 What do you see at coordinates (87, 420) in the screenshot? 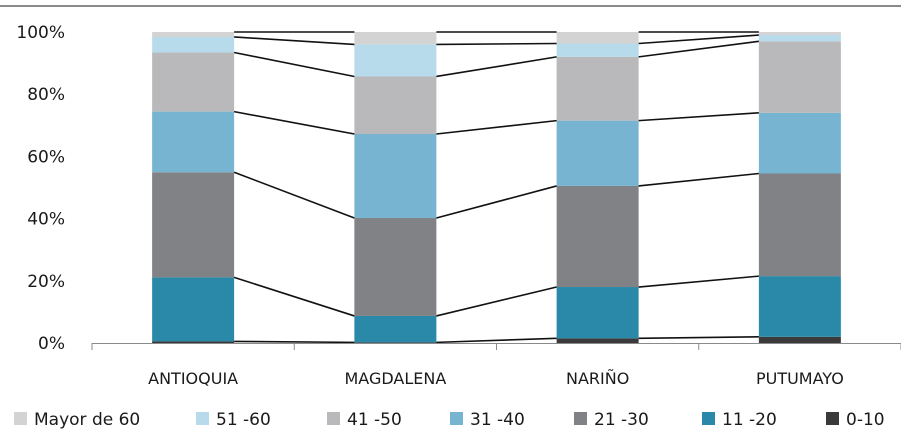
I see `legend-label-mayor-de-60: Mayor de 60` at bounding box center [87, 420].